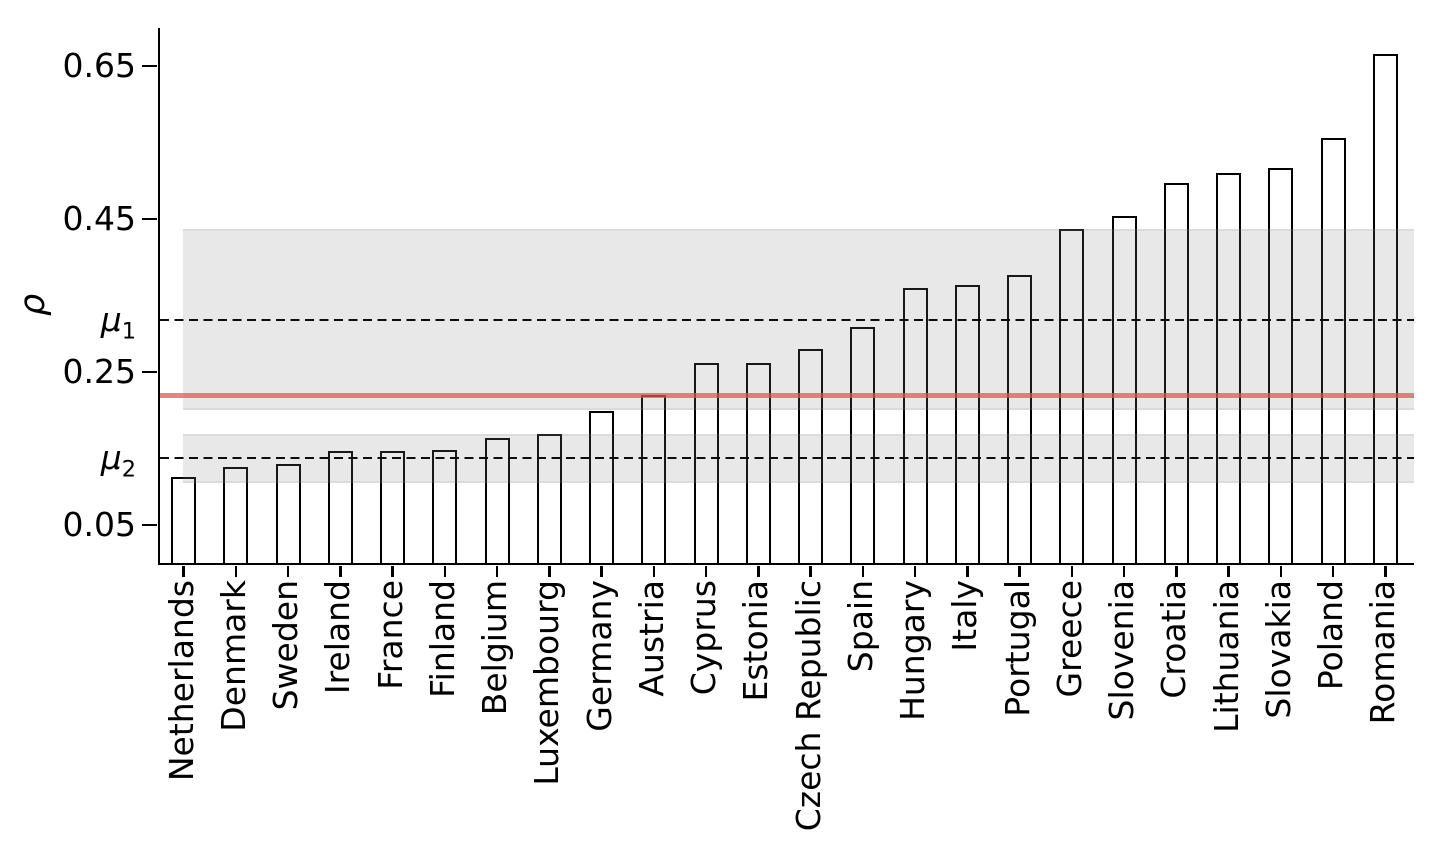 The height and width of the screenshot is (848, 1430). Describe the element at coordinates (860, 626) in the screenshot. I see `x-label-spain: Spain` at that location.